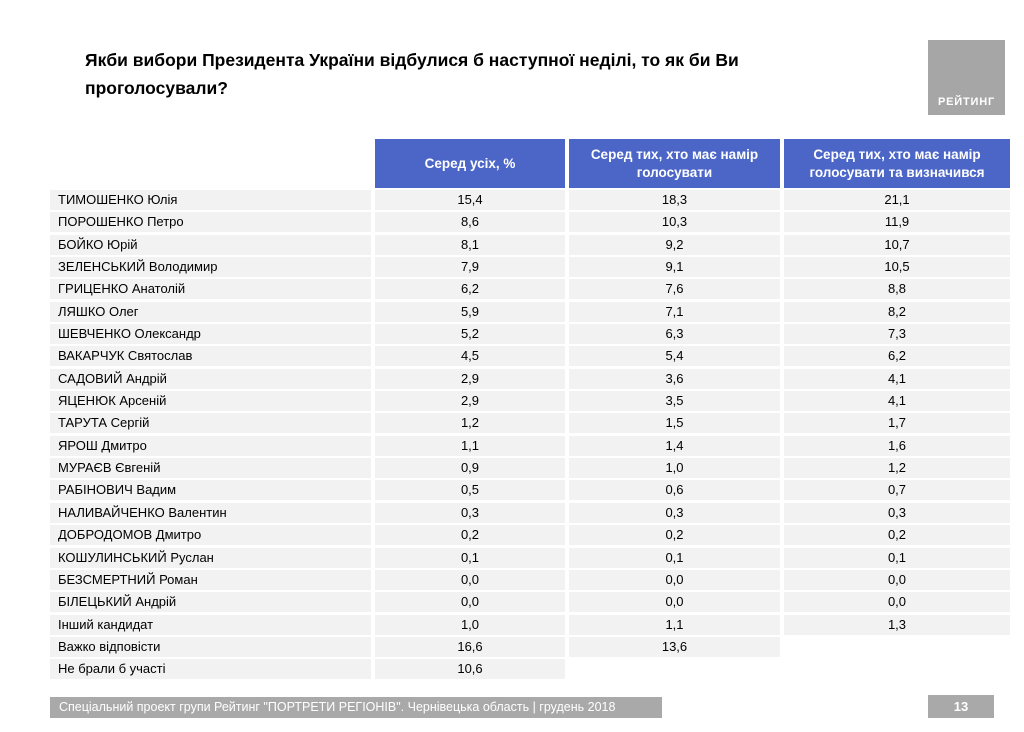 This screenshot has width=1024, height=732. Describe the element at coordinates (897, 289) in the screenshot. I see `value-cell: 8,8` at that location.